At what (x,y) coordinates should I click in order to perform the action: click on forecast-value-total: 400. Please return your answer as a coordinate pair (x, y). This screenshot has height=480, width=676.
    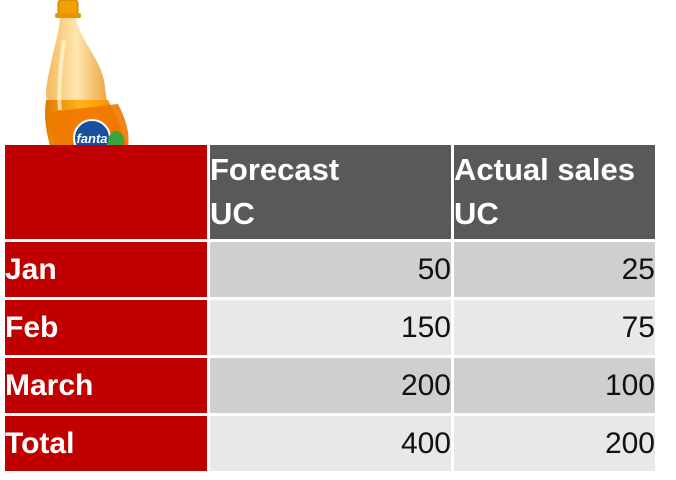
    Looking at the image, I should click on (330, 443).